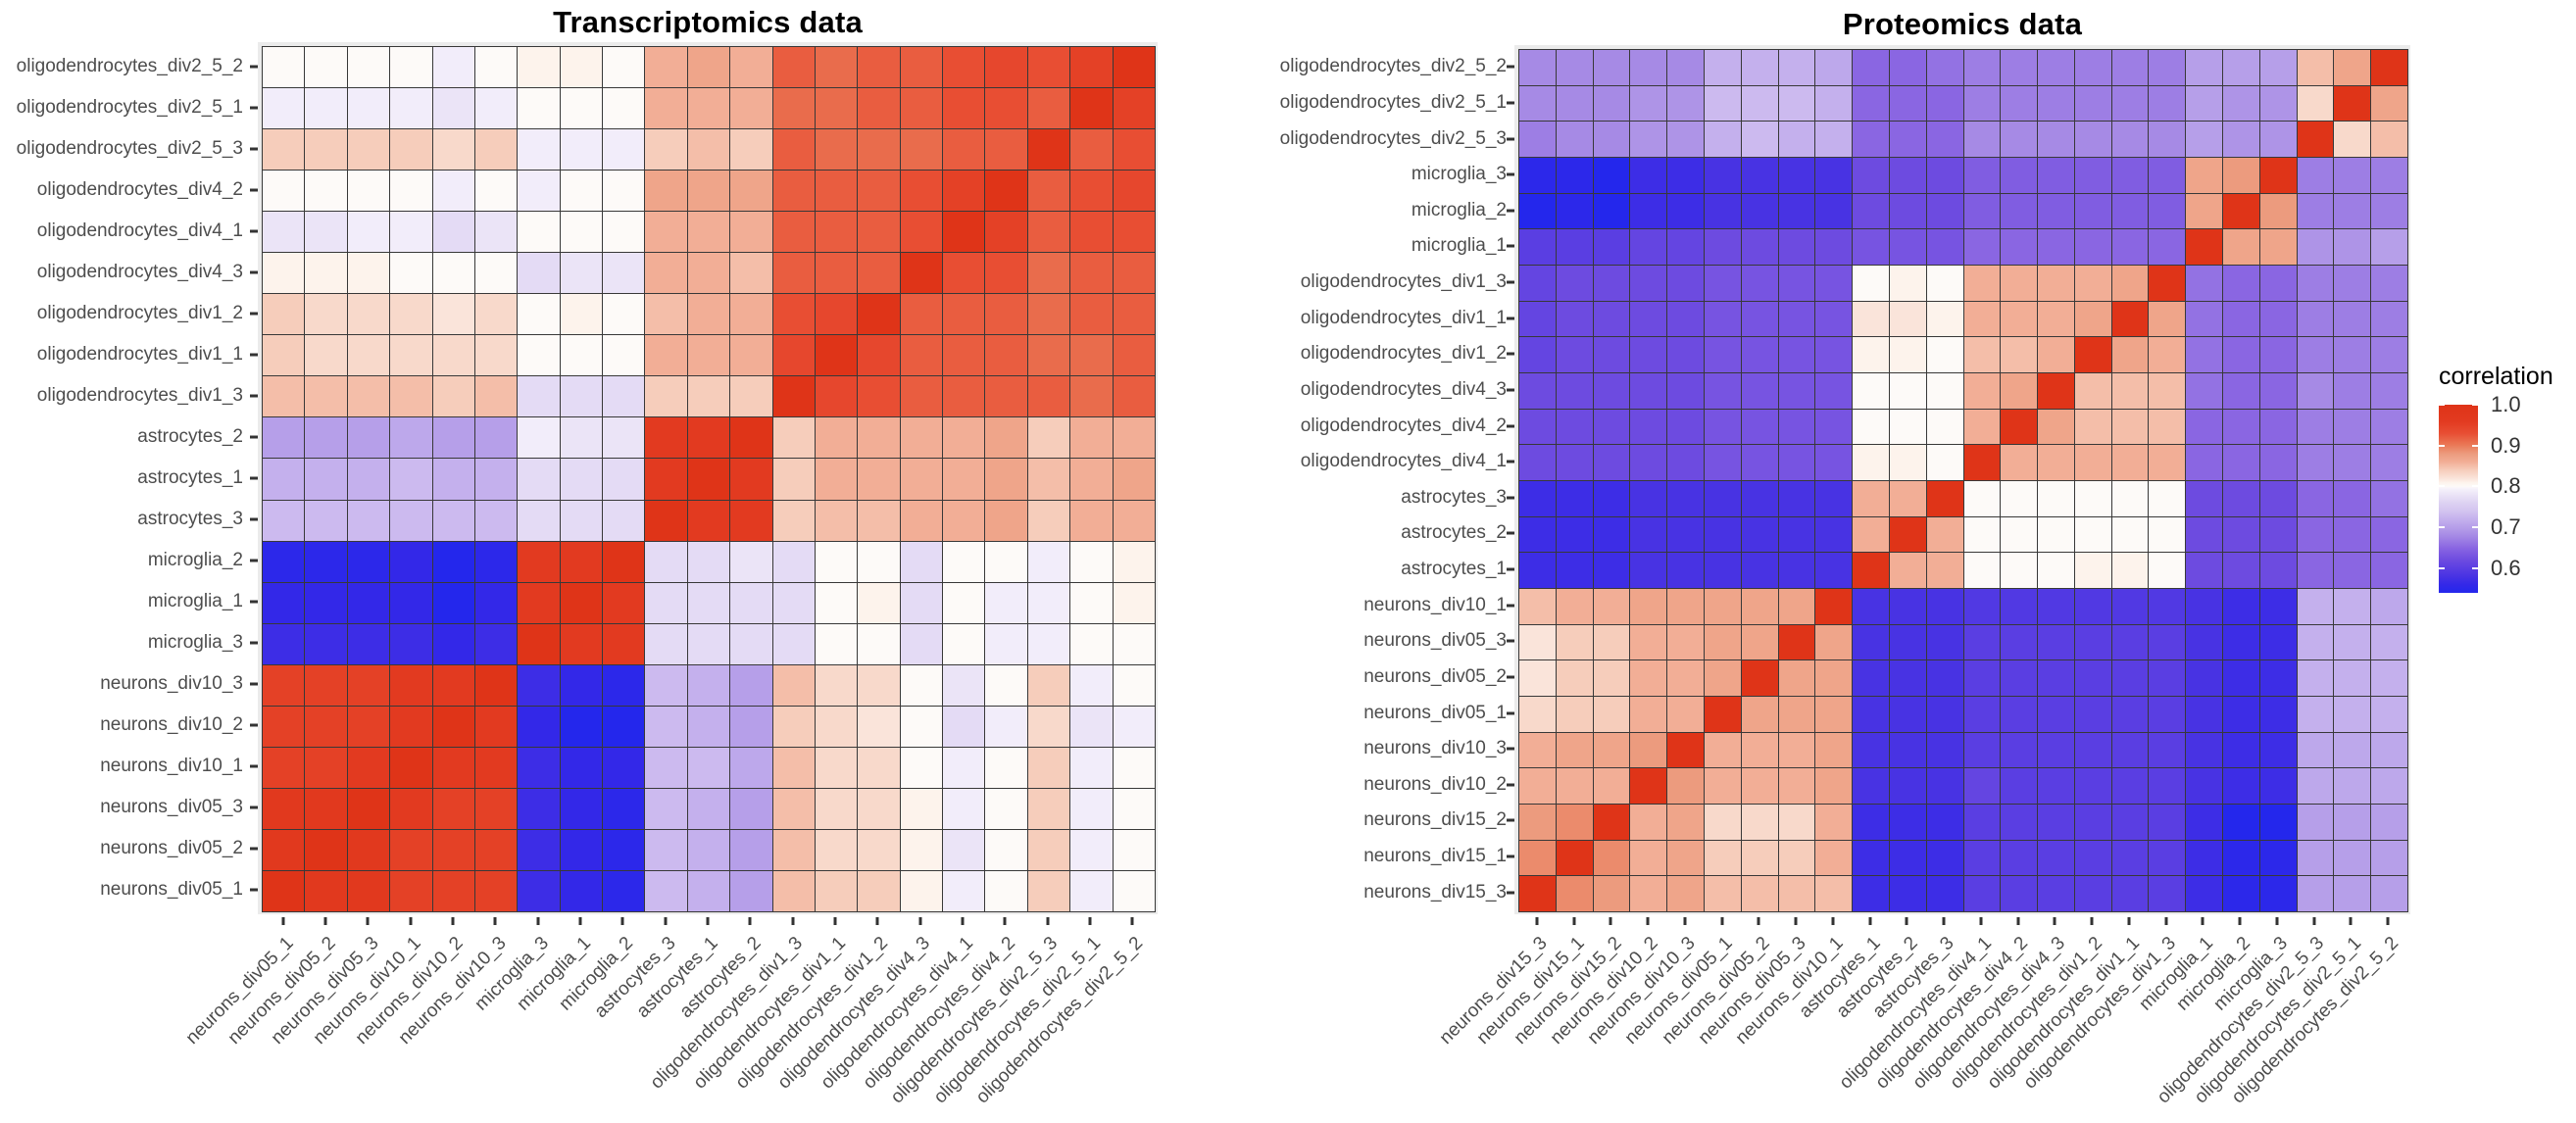 The width and height of the screenshot is (2576, 1123). Describe the element at coordinates (2506, 445) in the screenshot. I see `legend-tick-label: 0.9` at that location.